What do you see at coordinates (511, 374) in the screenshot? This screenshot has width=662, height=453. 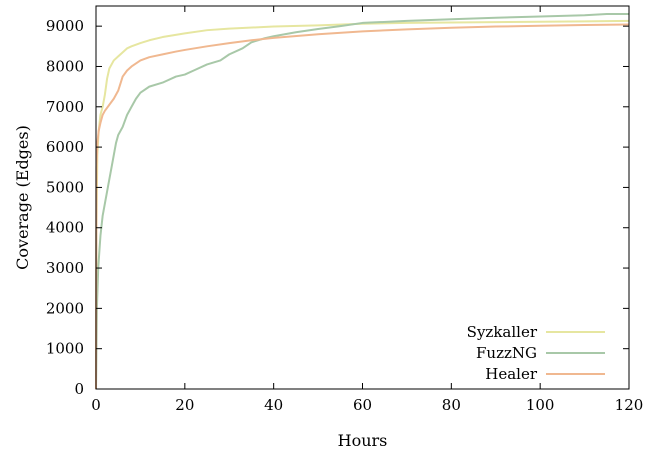 I see `legend-label-healer: Healer` at bounding box center [511, 374].